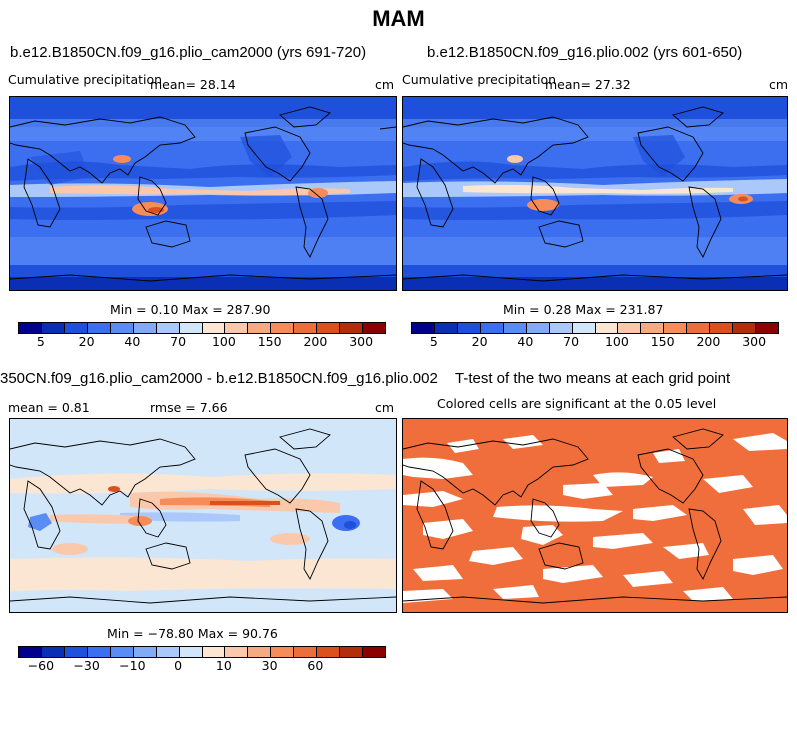 Image resolution: width=797 pixels, height=733 pixels. I want to click on panel3-colorbar, so click(202, 652).